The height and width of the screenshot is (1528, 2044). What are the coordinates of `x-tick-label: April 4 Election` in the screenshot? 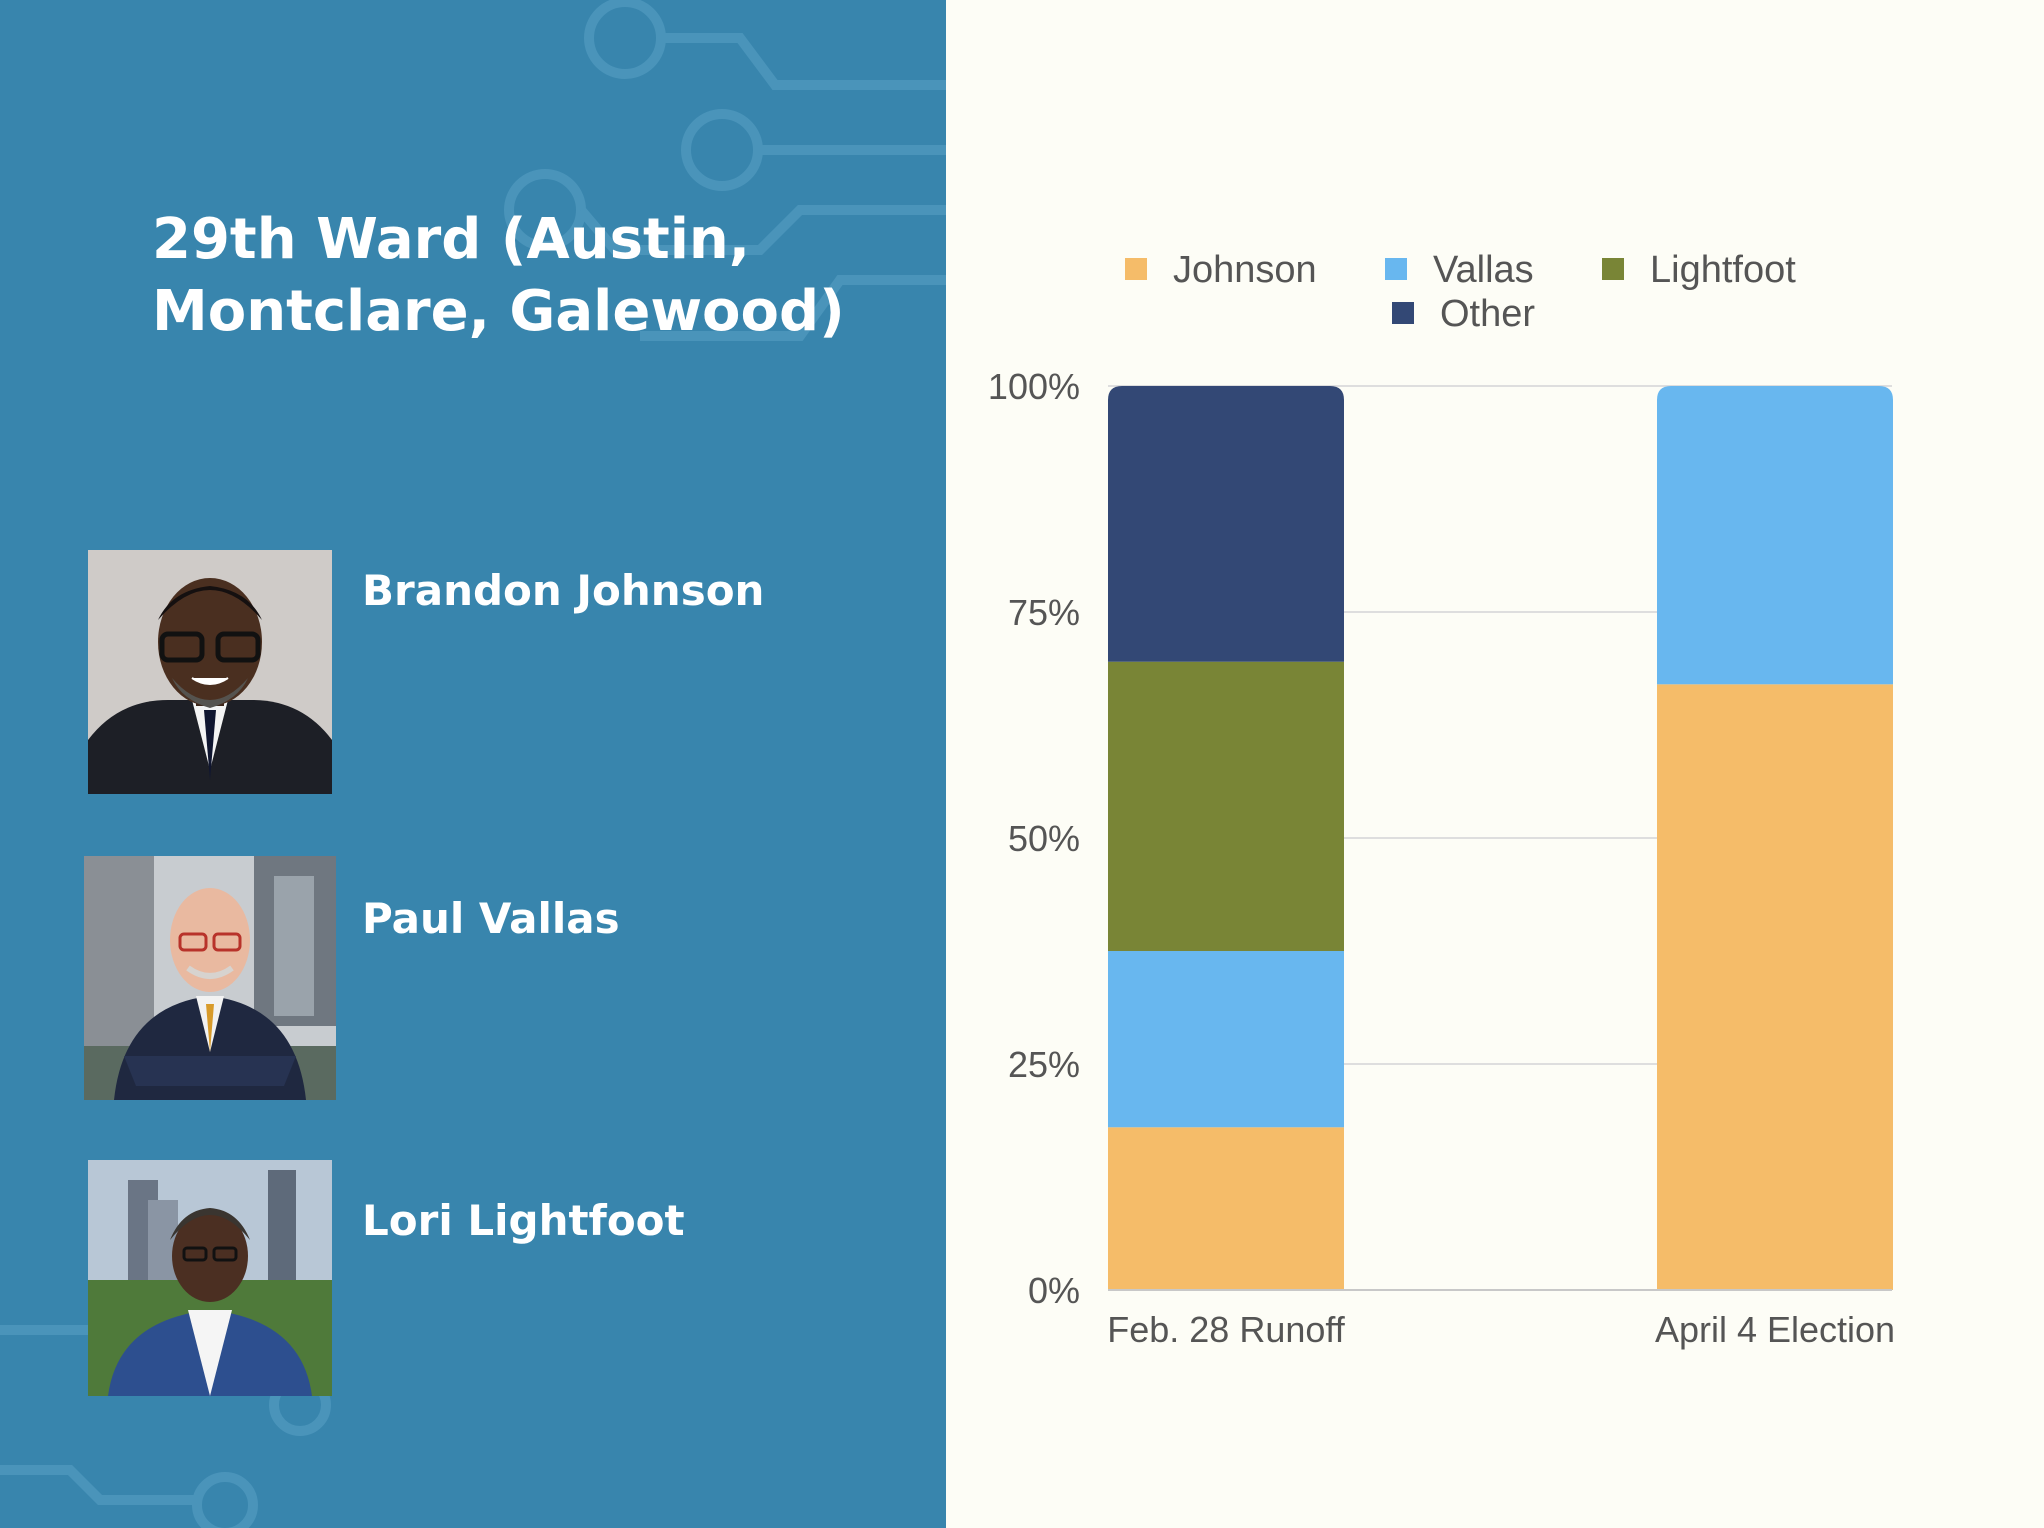 It's located at (1775, 1329).